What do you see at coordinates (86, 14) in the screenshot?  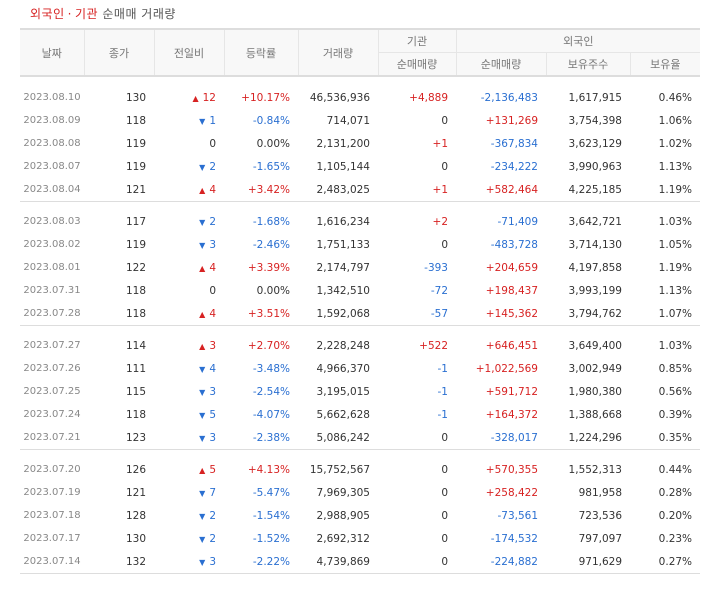 I see `title-institution: 기관` at bounding box center [86, 14].